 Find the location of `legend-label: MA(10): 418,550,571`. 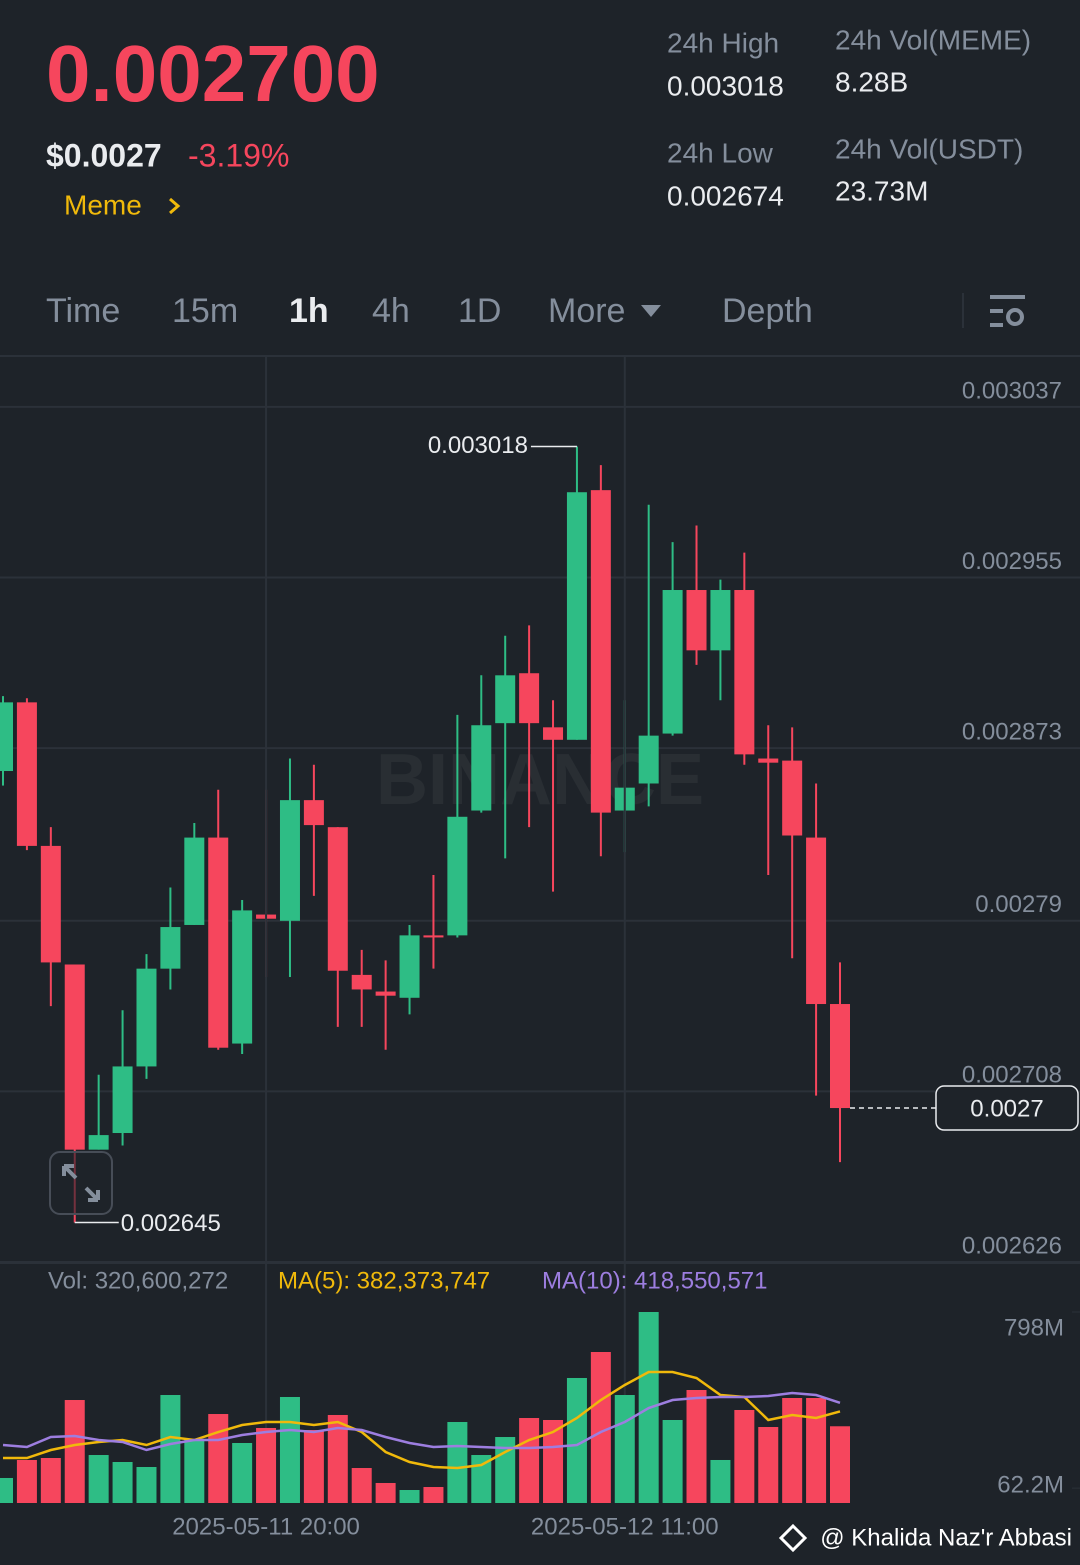

legend-label: MA(10): 418,550,571 is located at coordinates (654, 1280).